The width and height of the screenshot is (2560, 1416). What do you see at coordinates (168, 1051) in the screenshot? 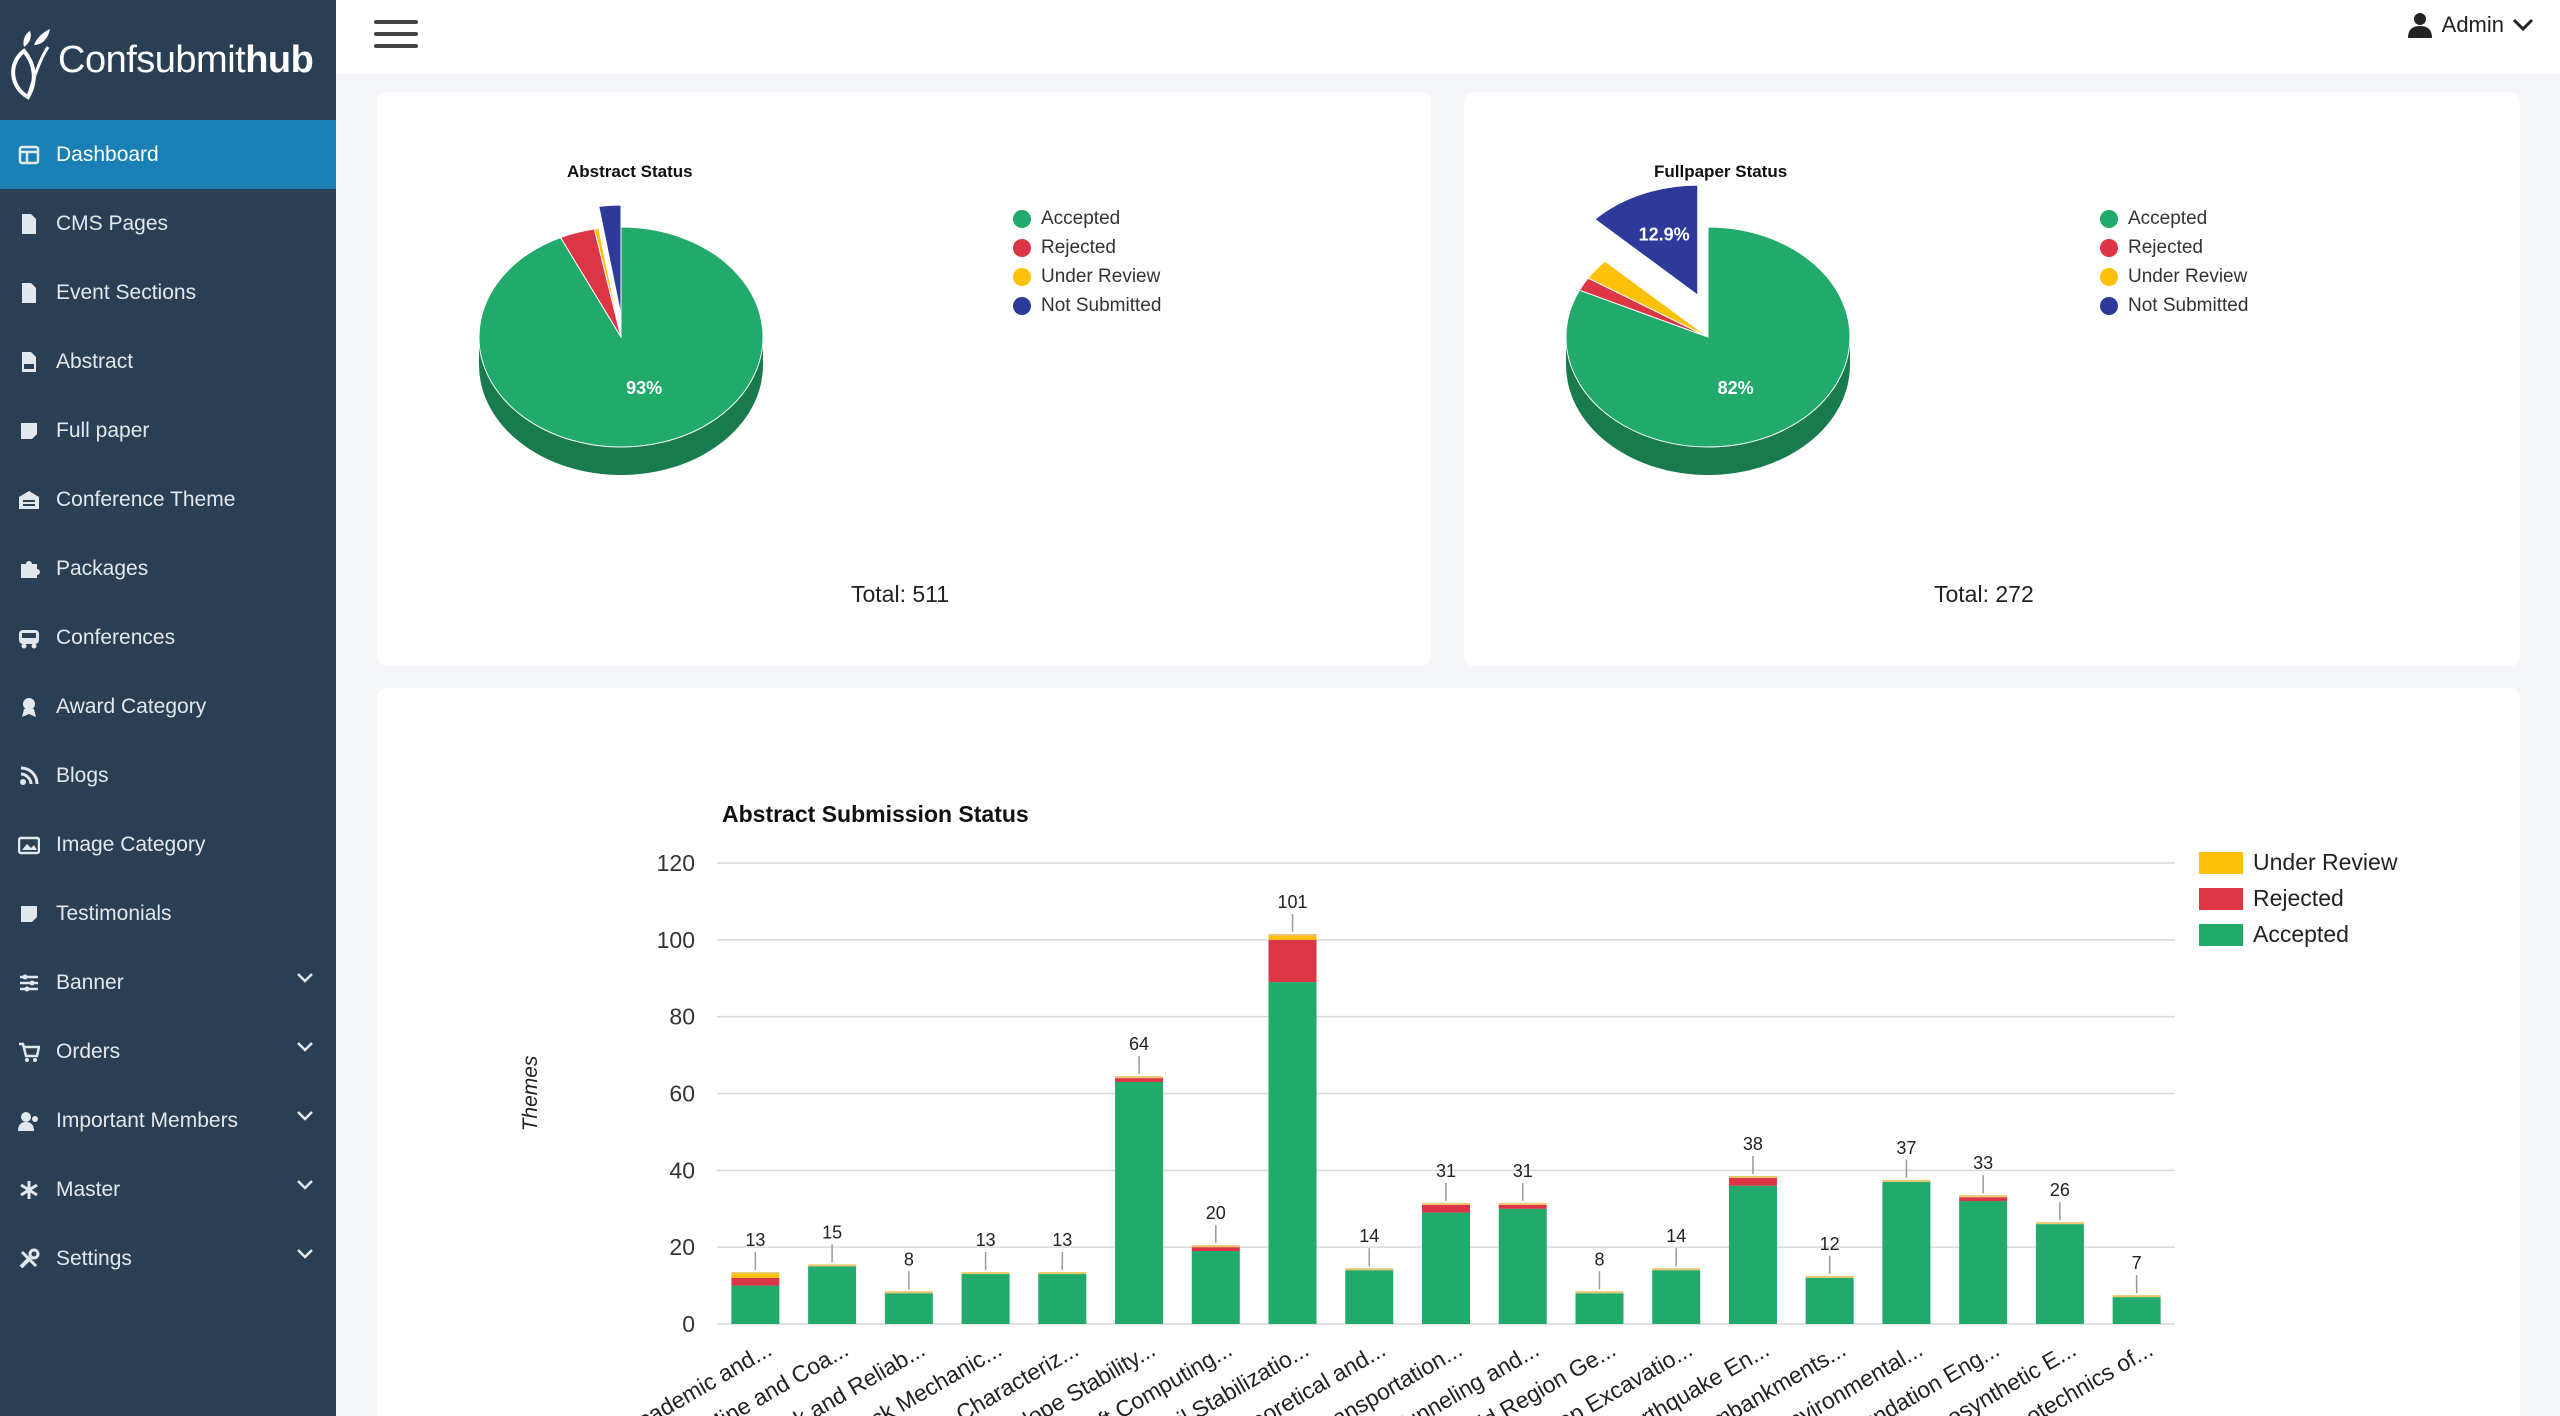
I see `sidebar-item-orders: Orders` at bounding box center [168, 1051].